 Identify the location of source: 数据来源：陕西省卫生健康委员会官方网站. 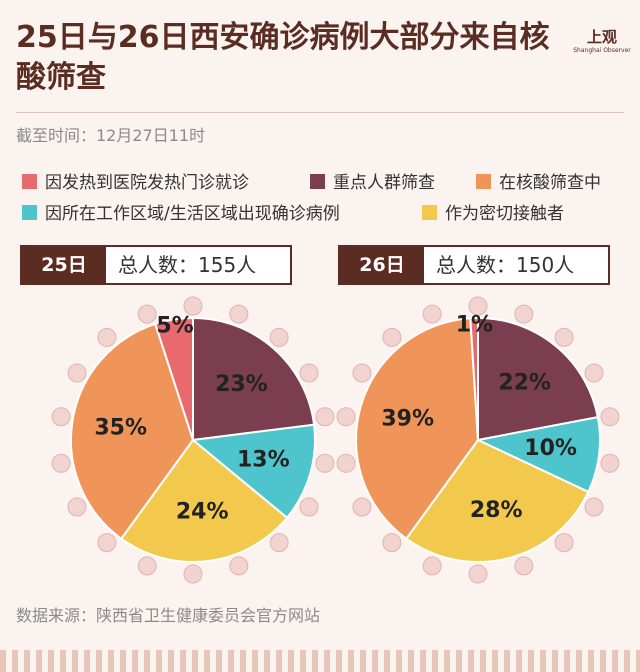
(168, 615).